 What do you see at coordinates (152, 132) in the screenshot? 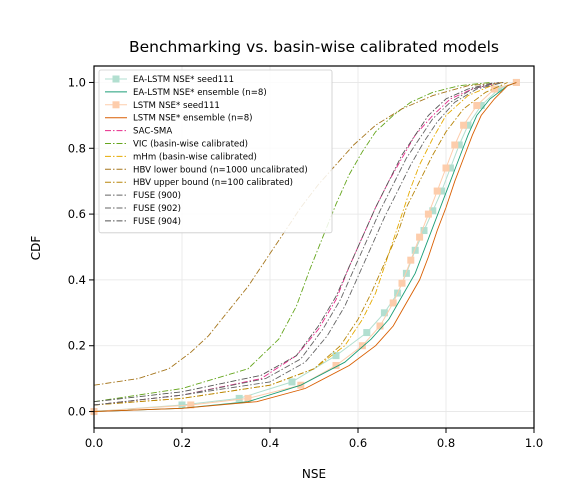
I see `legend-label-4: SAC-SMA` at bounding box center [152, 132].